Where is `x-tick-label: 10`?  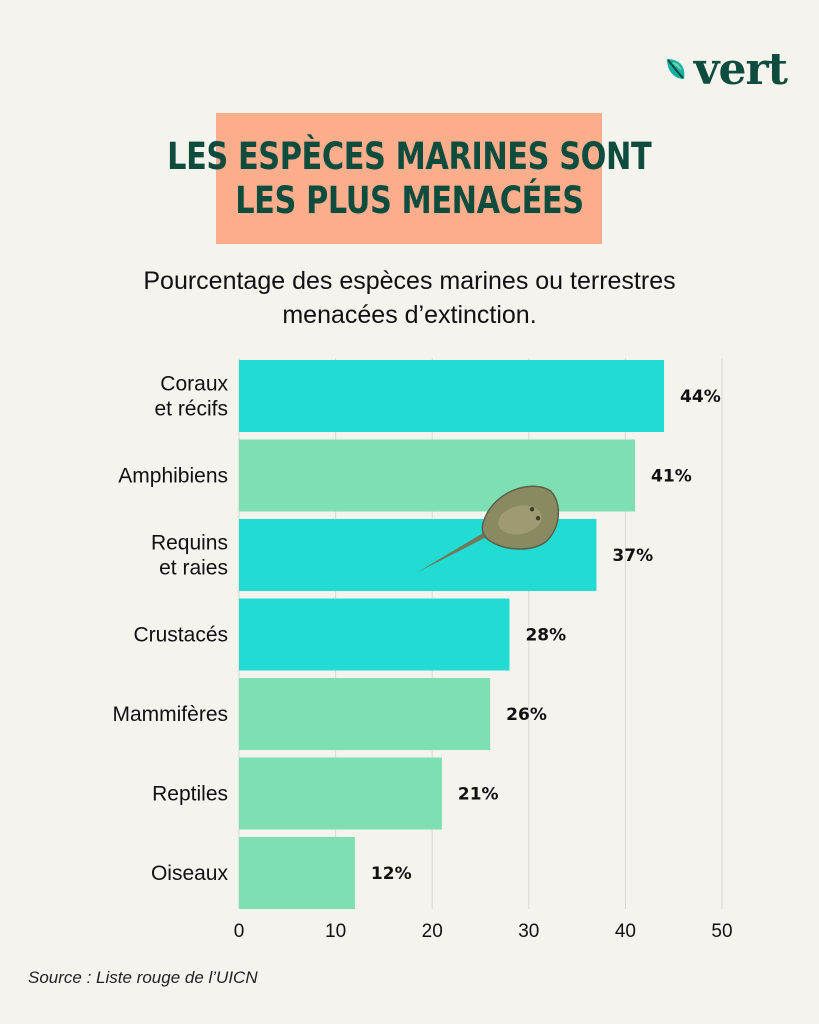 x-tick-label: 10 is located at coordinates (335, 931).